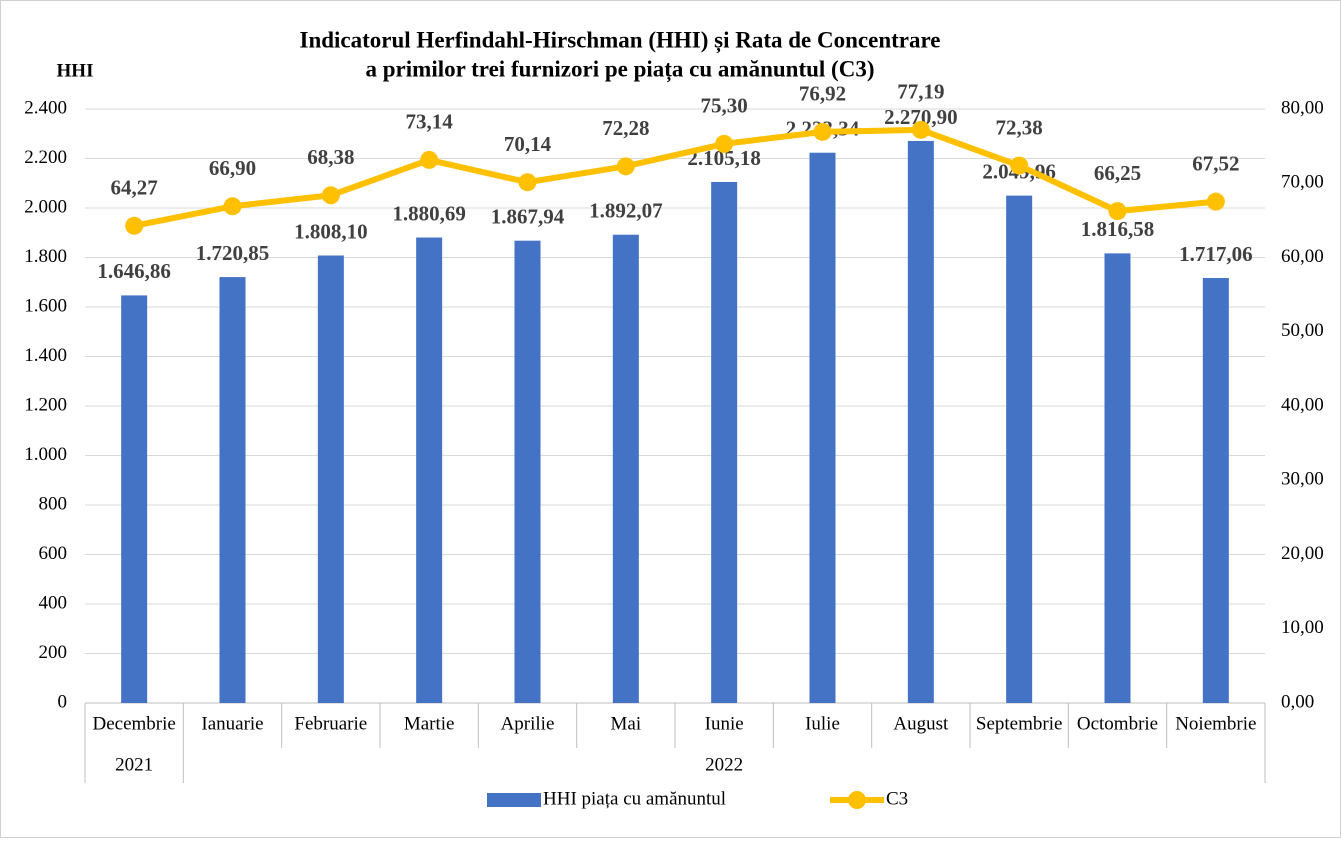 This screenshot has width=1341, height=843. I want to click on x-group-label: 2022, so click(724, 764).